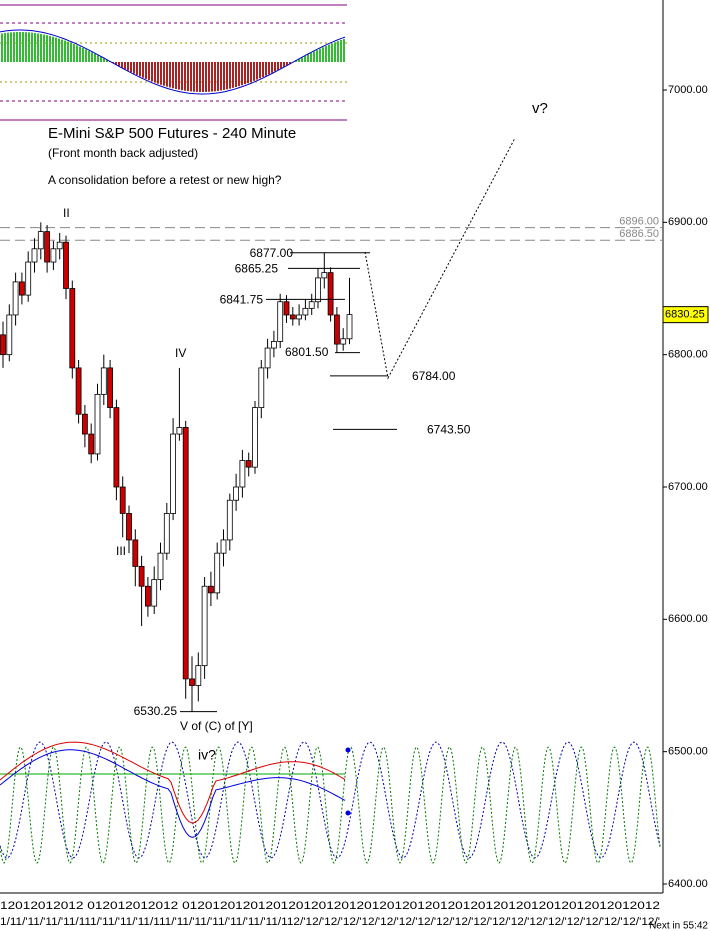 The image size is (710, 931). Describe the element at coordinates (156, 711) in the screenshot. I see `level-label: 6530.25` at that location.